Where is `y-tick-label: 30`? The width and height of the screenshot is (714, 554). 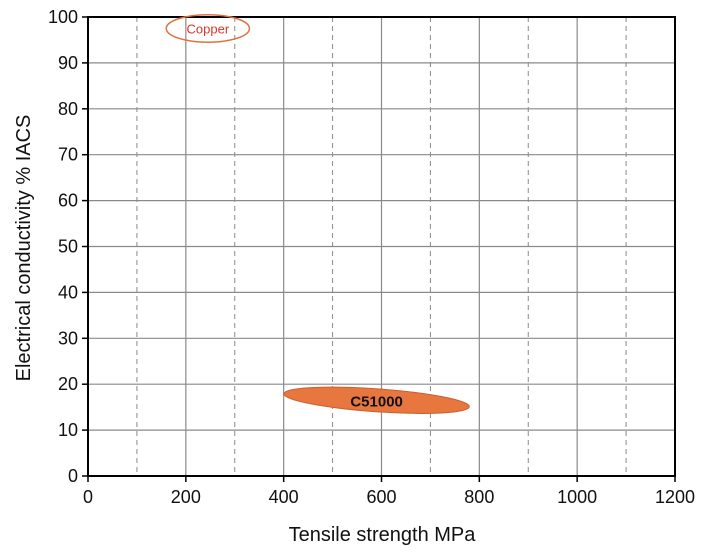 y-tick-label: 30 is located at coordinates (68, 338).